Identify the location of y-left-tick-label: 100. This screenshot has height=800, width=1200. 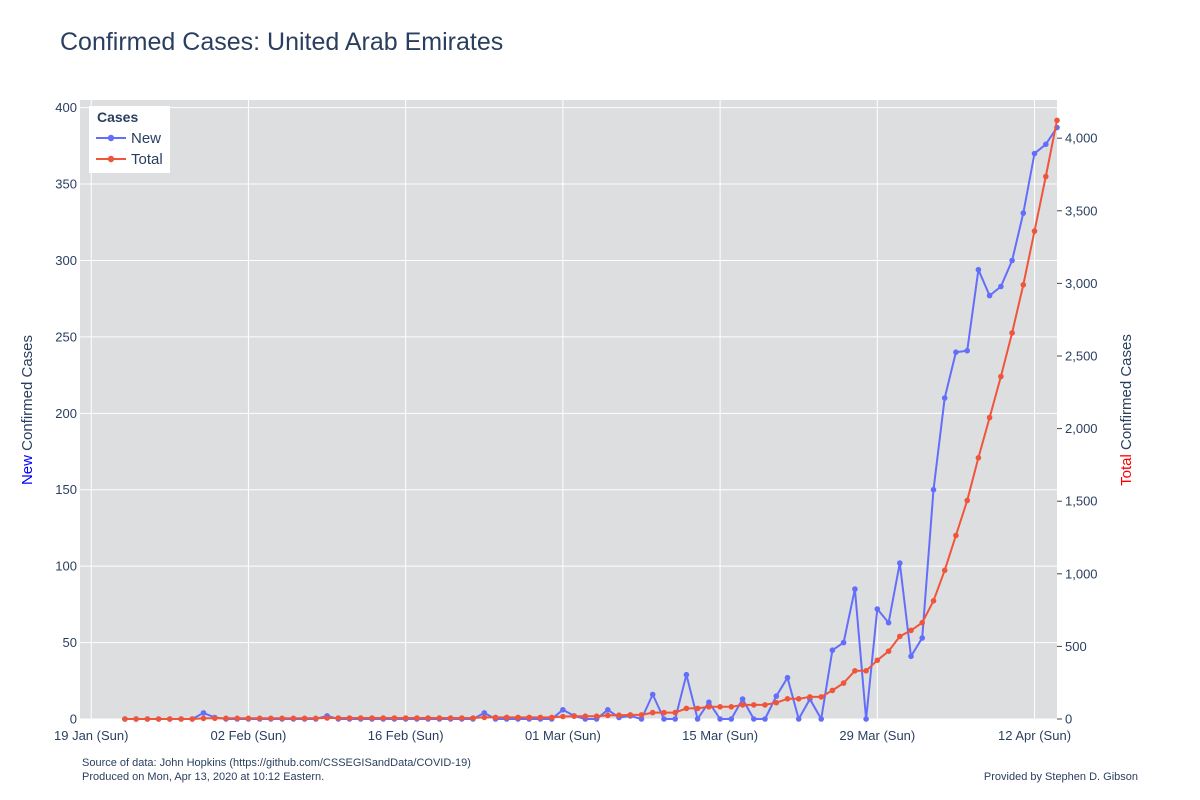
(66, 566).